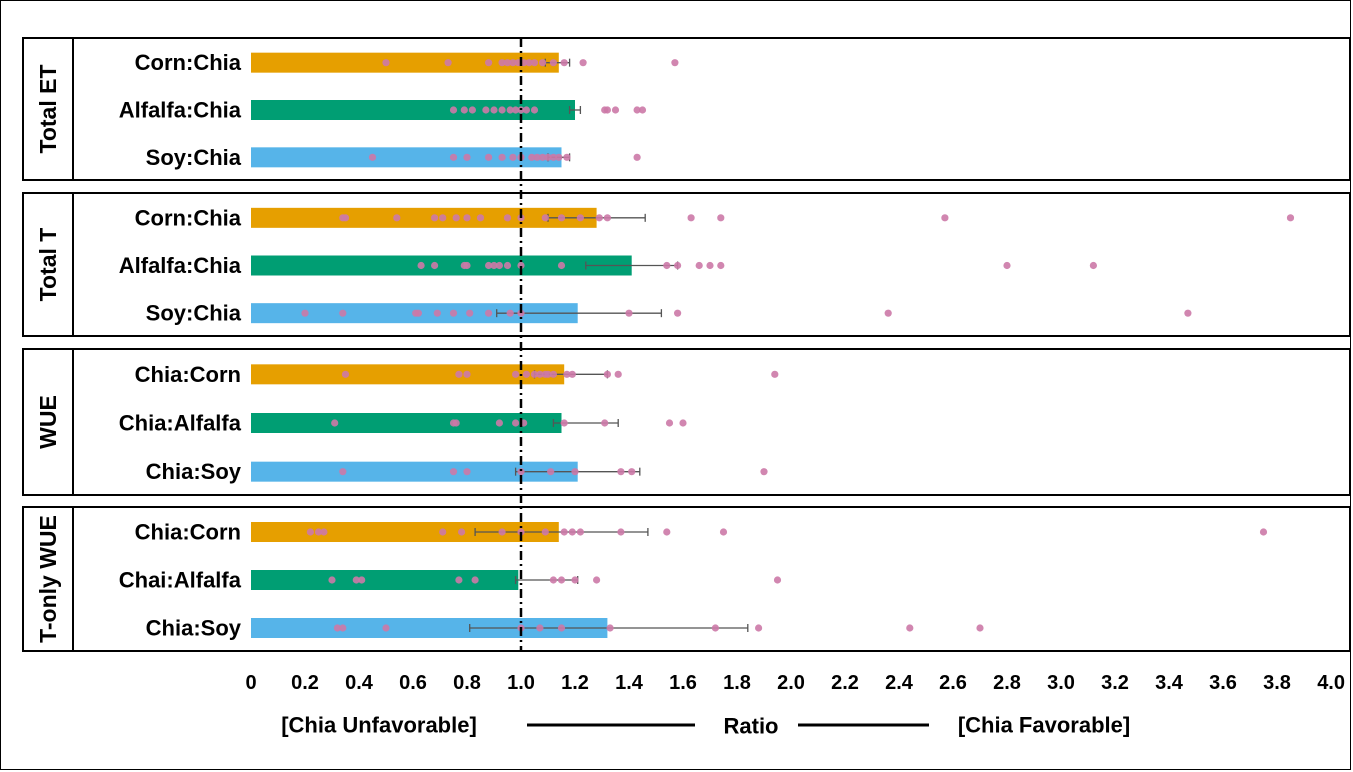  I want to click on x-tick-label: 1.0, so click(521, 683).